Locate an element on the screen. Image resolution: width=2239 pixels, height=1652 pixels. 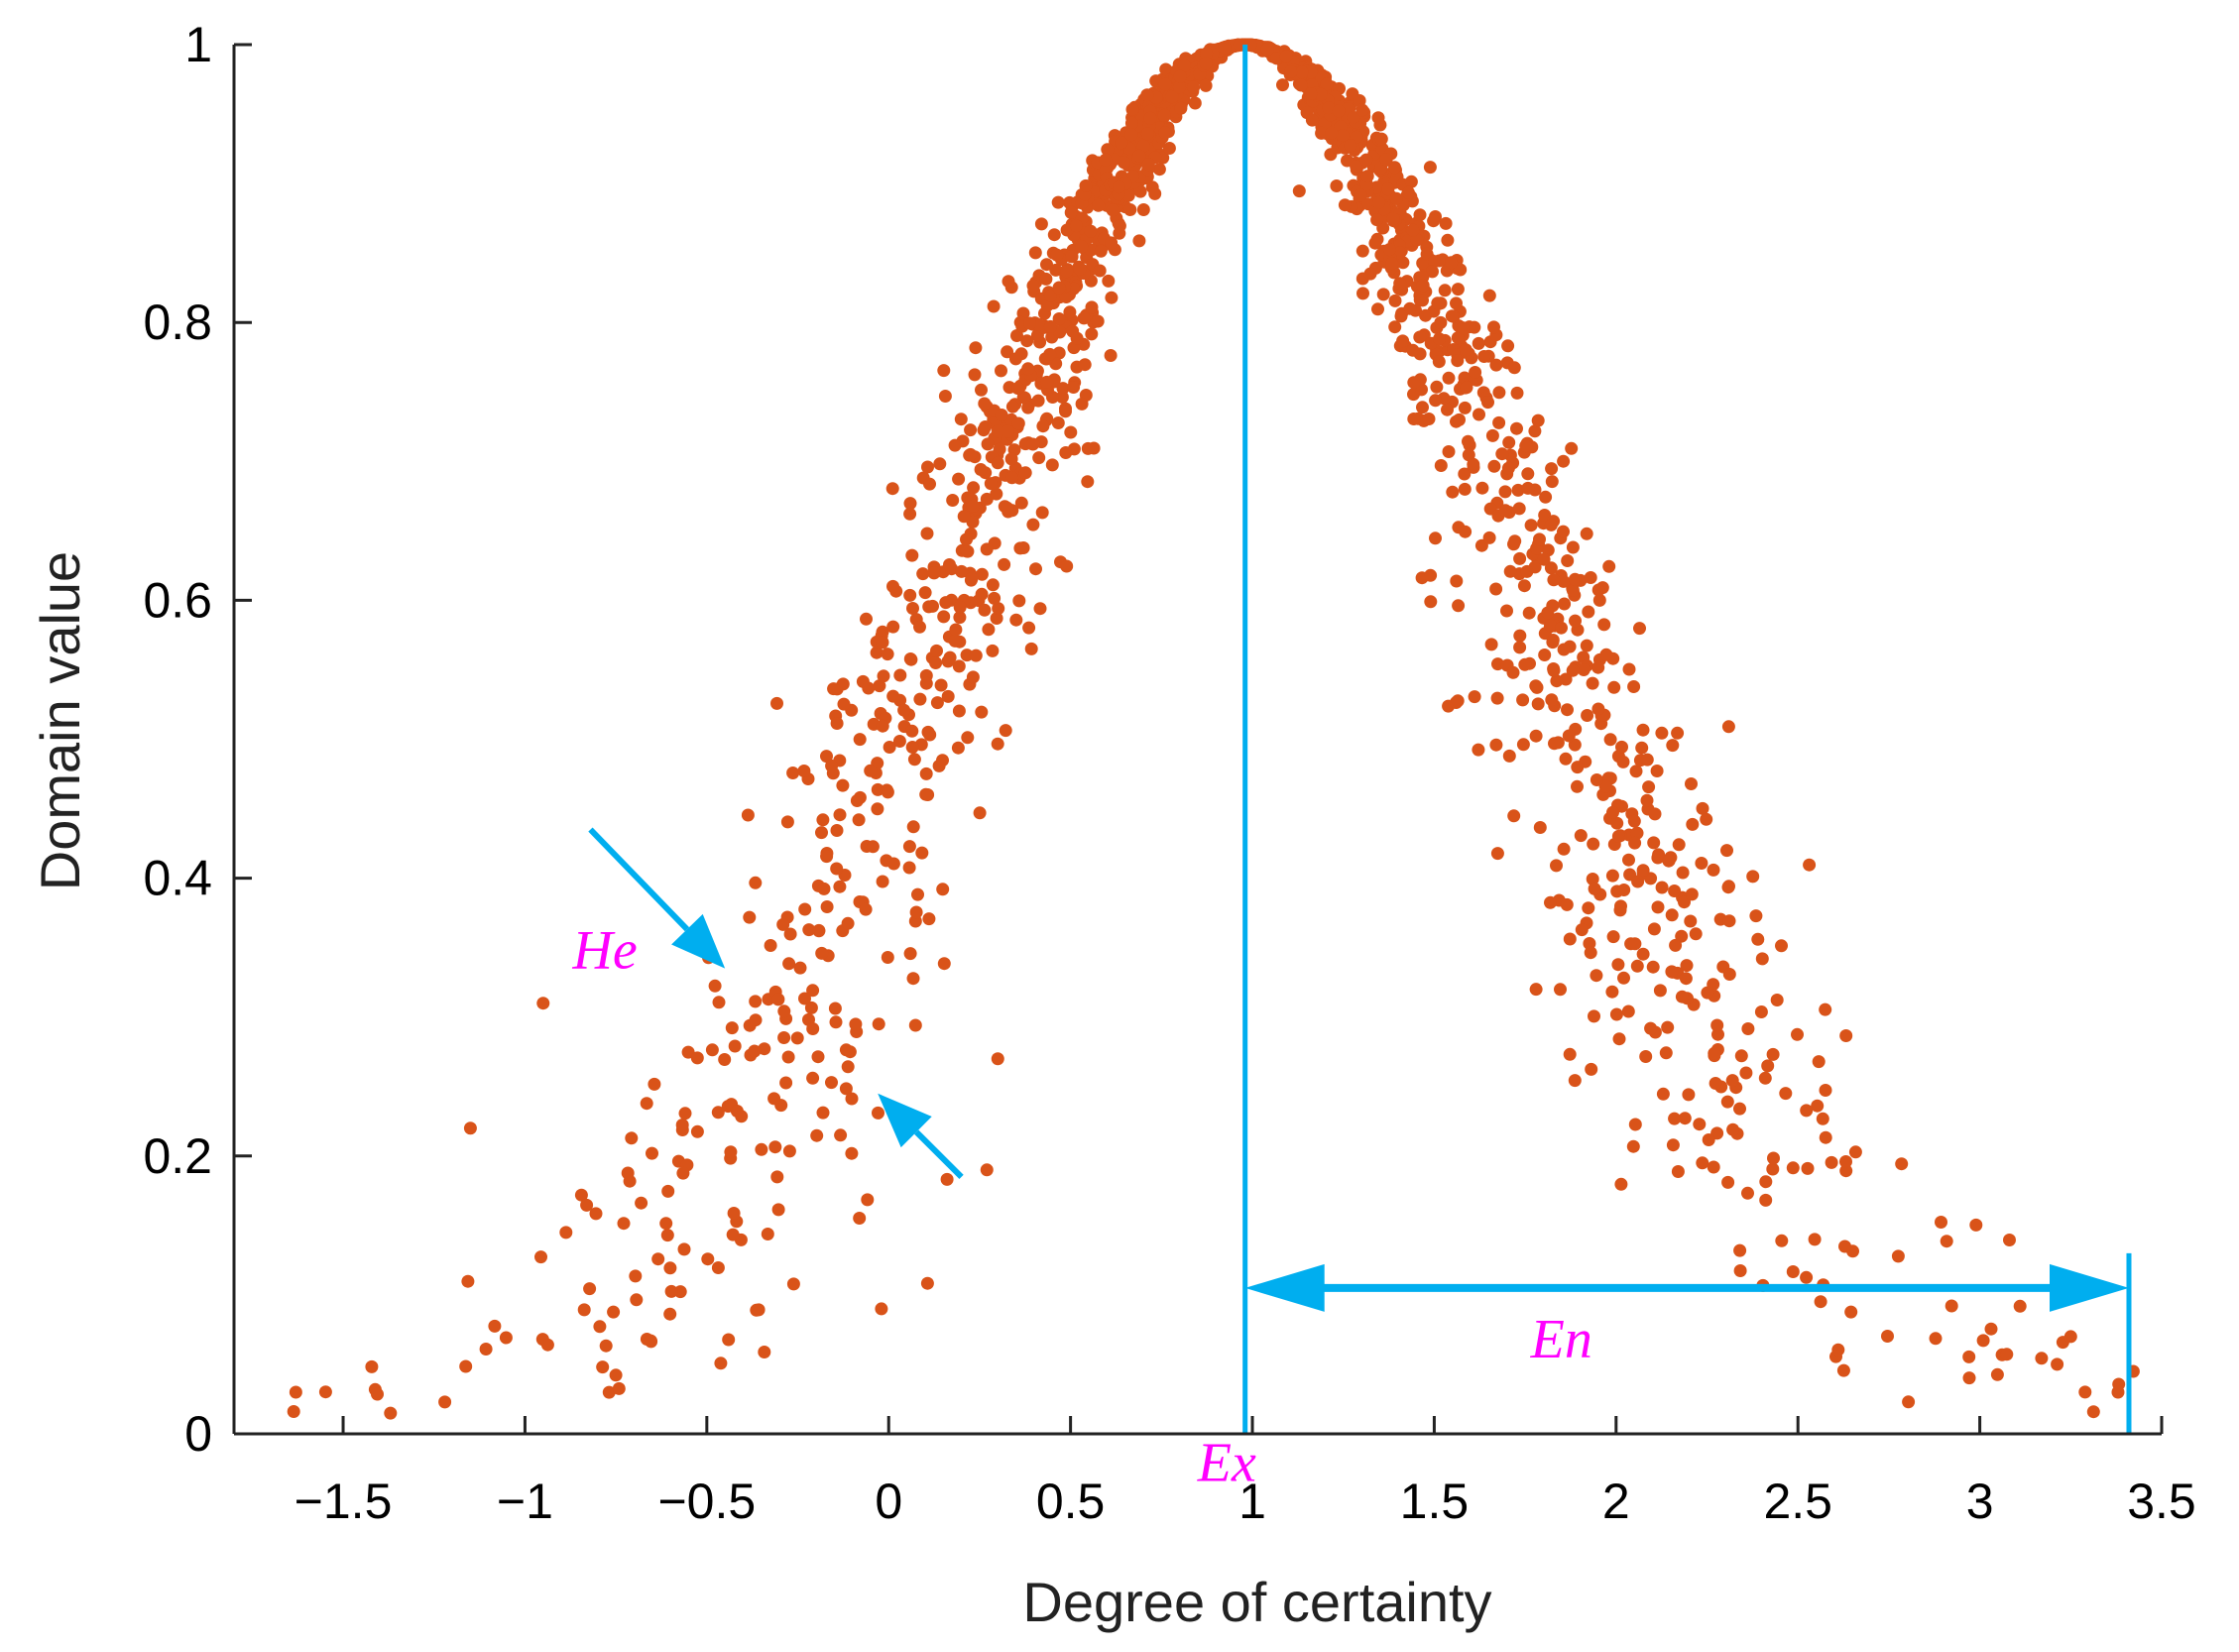
annotation-label-ex: Ex is located at coordinates (1226, 1463).